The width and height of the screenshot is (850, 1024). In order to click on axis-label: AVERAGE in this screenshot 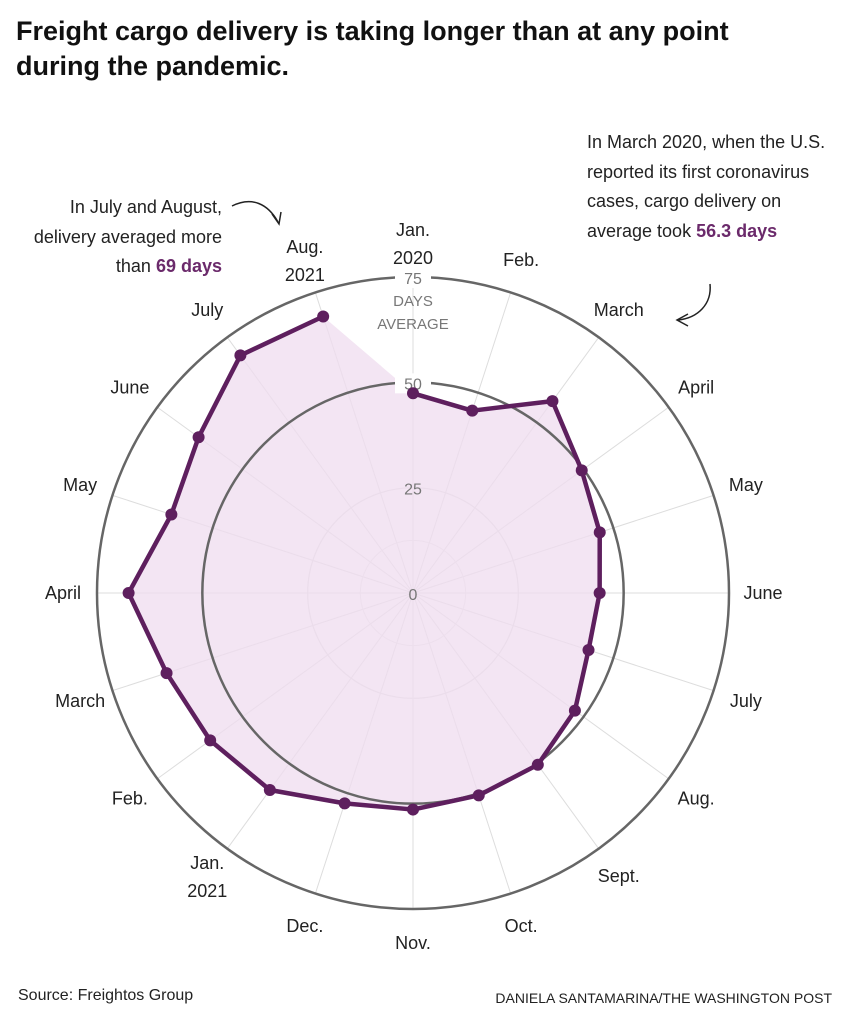, I will do `click(412, 324)`.